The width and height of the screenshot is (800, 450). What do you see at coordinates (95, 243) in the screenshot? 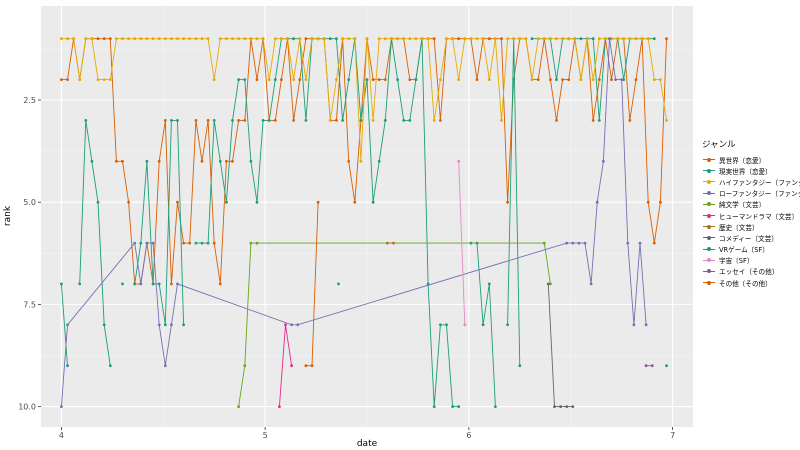
I see `series-line` at bounding box center [95, 243].